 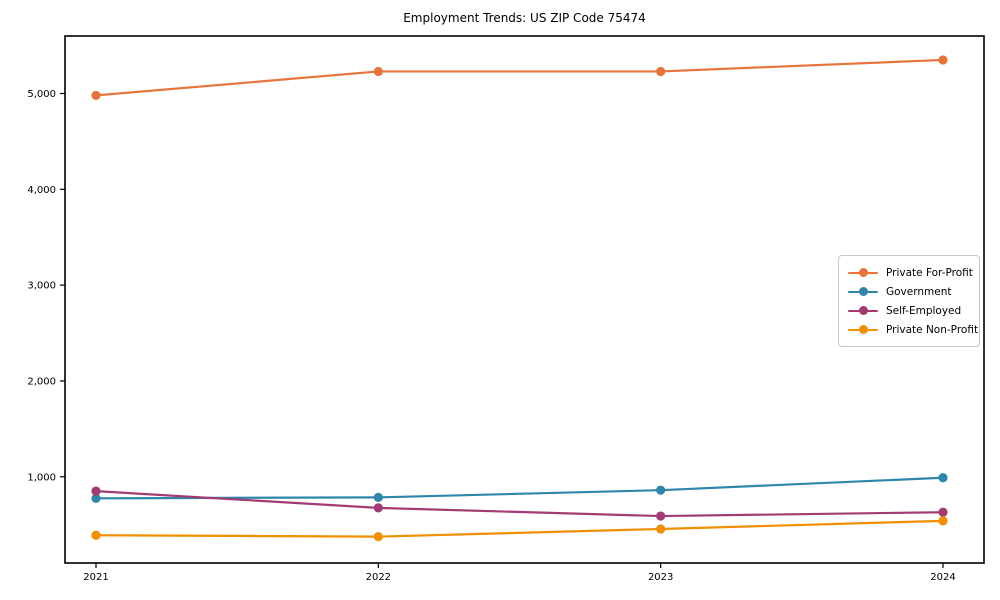 I want to click on y-tick-label: 2,000, so click(x=41, y=381).